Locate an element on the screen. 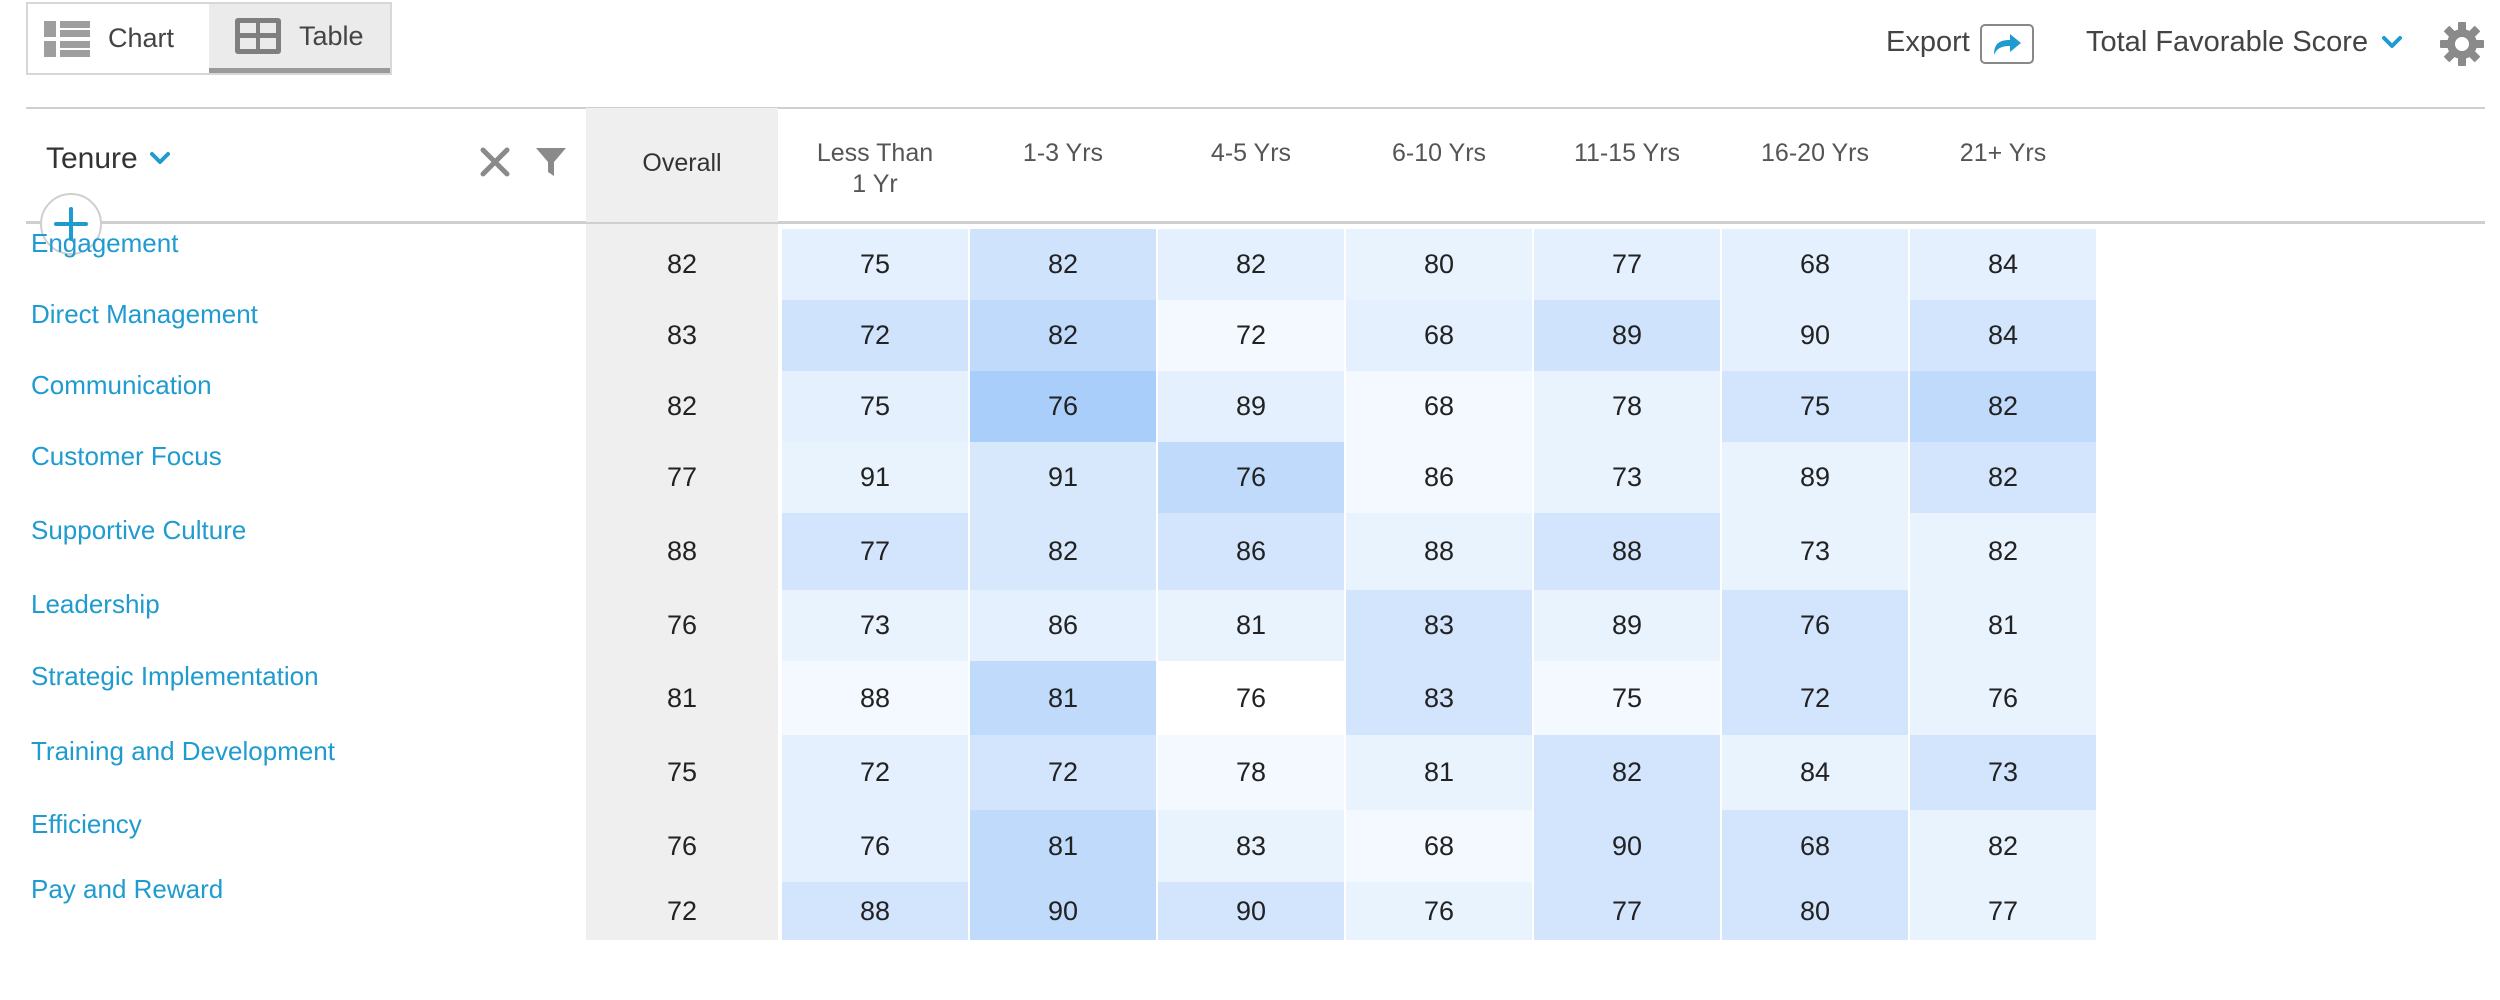 Image resolution: width=2500 pixels, height=1000 pixels. column-header-line-1: 6-10 Yrs is located at coordinates (1439, 153).